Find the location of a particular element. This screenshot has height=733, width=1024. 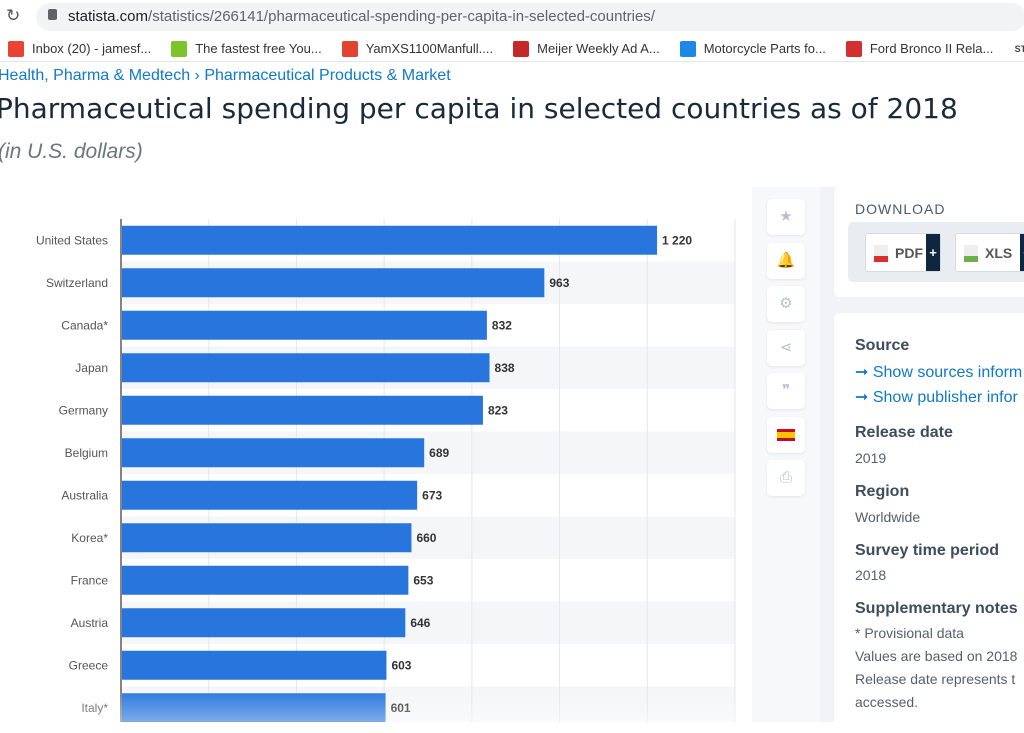

pdf-download-button: PDF + is located at coordinates (903, 252).